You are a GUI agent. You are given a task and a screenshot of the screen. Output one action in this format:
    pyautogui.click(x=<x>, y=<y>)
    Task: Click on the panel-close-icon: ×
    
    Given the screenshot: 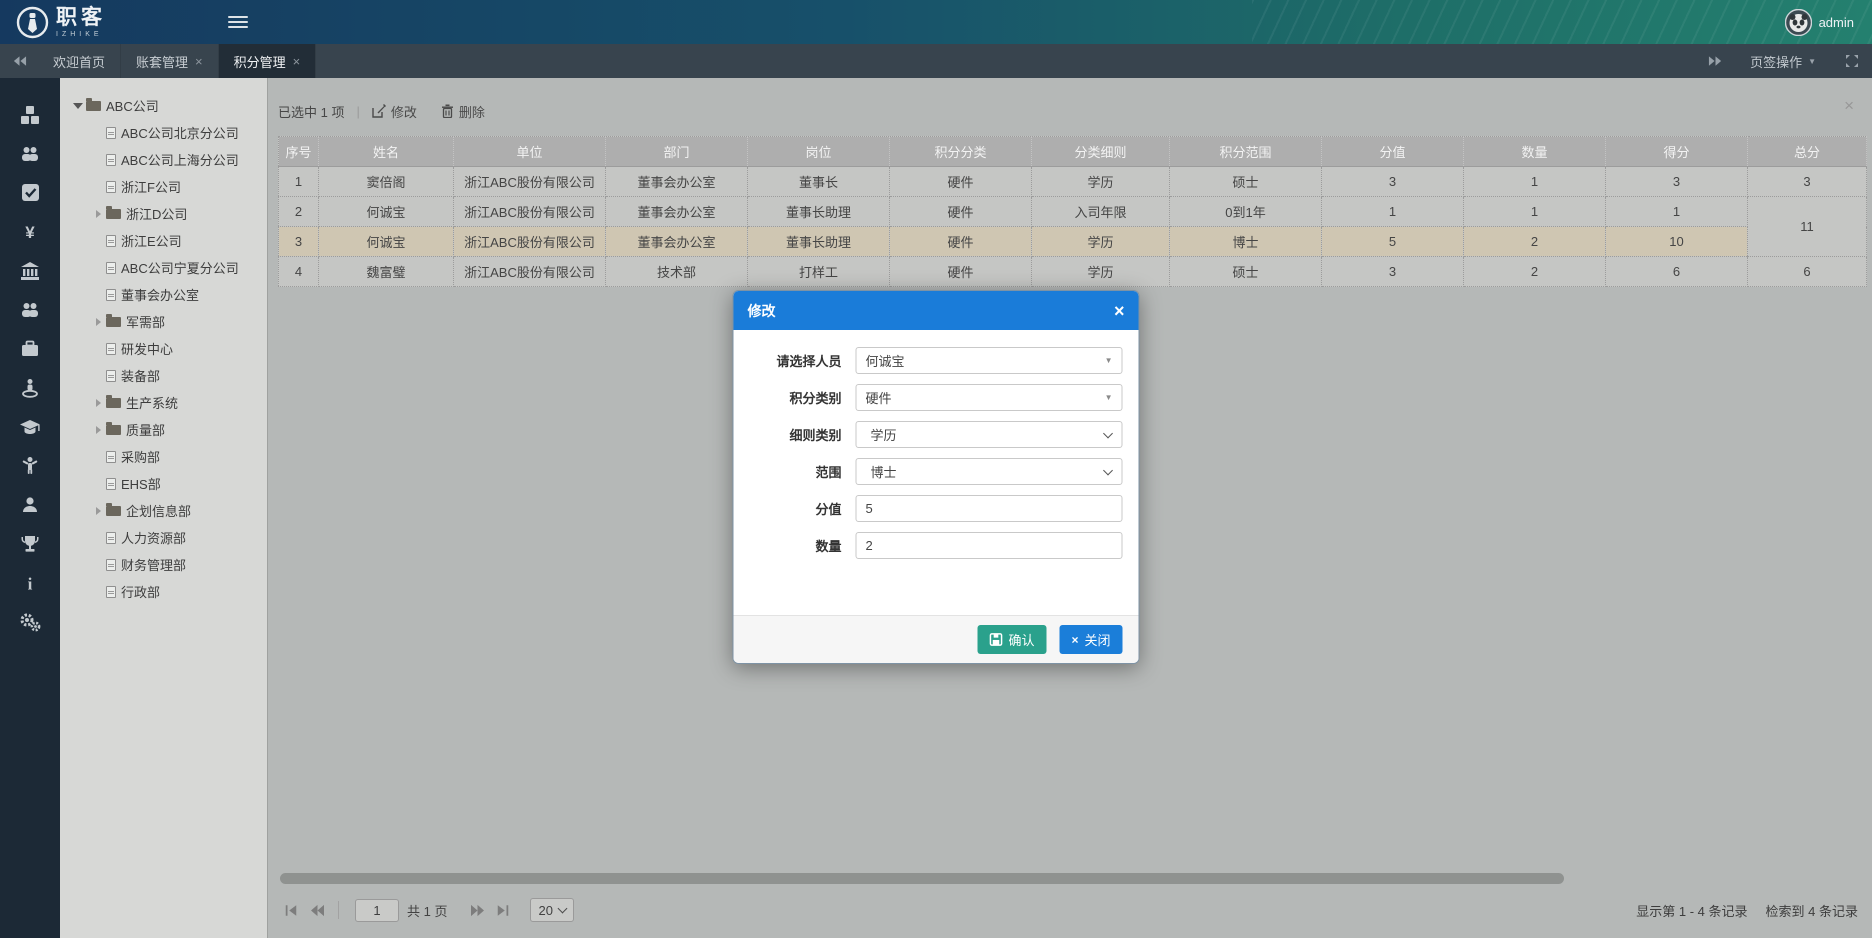 What is the action you would take?
    pyautogui.click(x=1849, y=105)
    